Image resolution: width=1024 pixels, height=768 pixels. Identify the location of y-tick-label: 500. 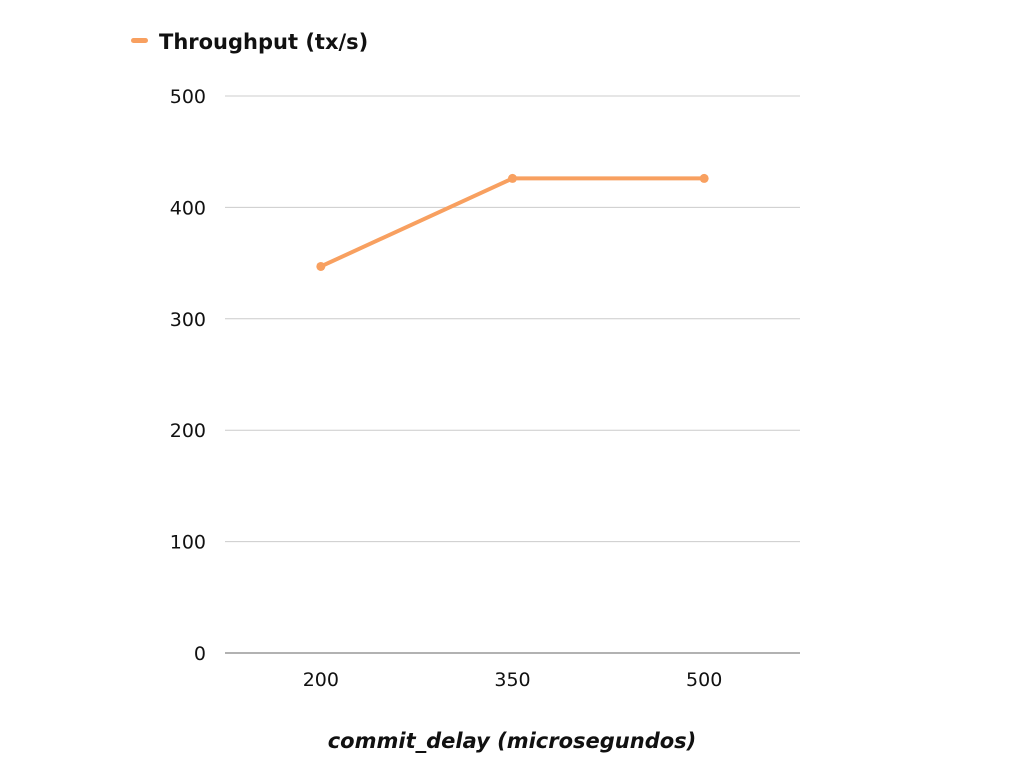
(188, 97).